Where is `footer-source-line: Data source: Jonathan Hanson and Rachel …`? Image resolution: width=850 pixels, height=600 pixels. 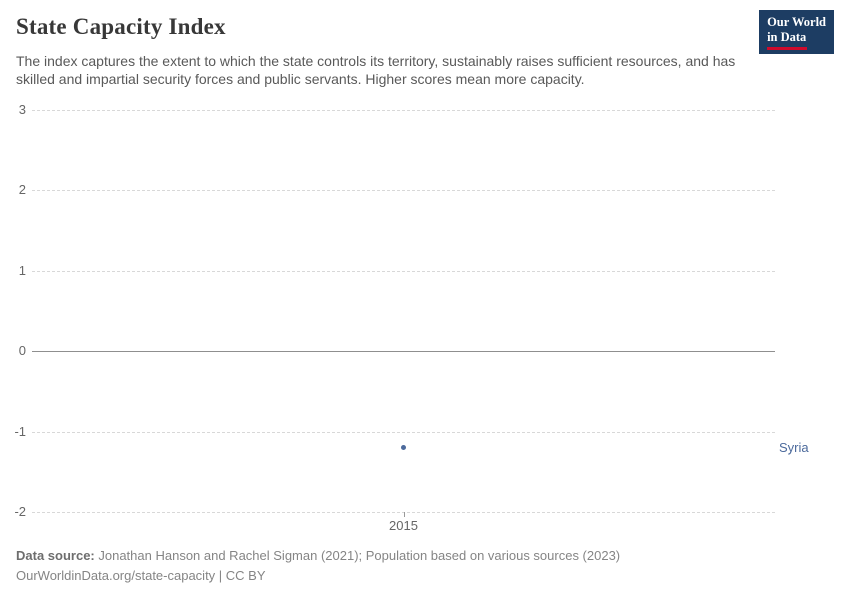 footer-source-line: Data source: Jonathan Hanson and Rachel … is located at coordinates (318, 555).